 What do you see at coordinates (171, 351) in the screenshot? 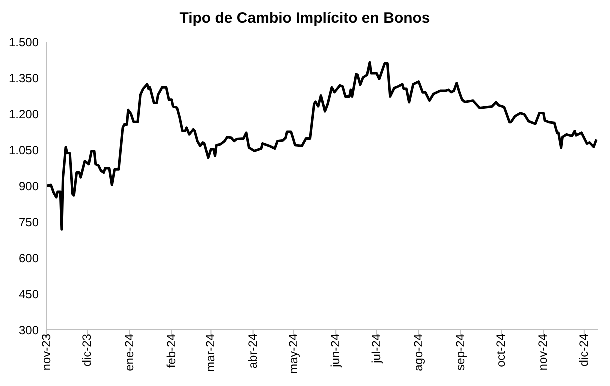
I see `x-tick-label: feb-24` at bounding box center [171, 351].